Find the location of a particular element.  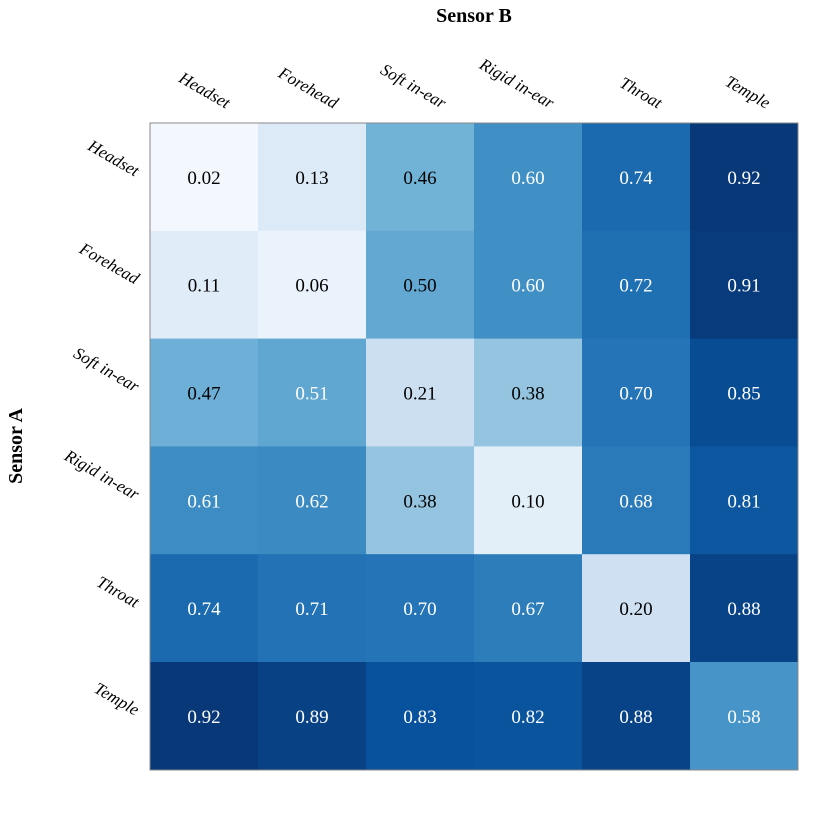

heatmap-cell-r6-c3 is located at coordinates (420, 716).